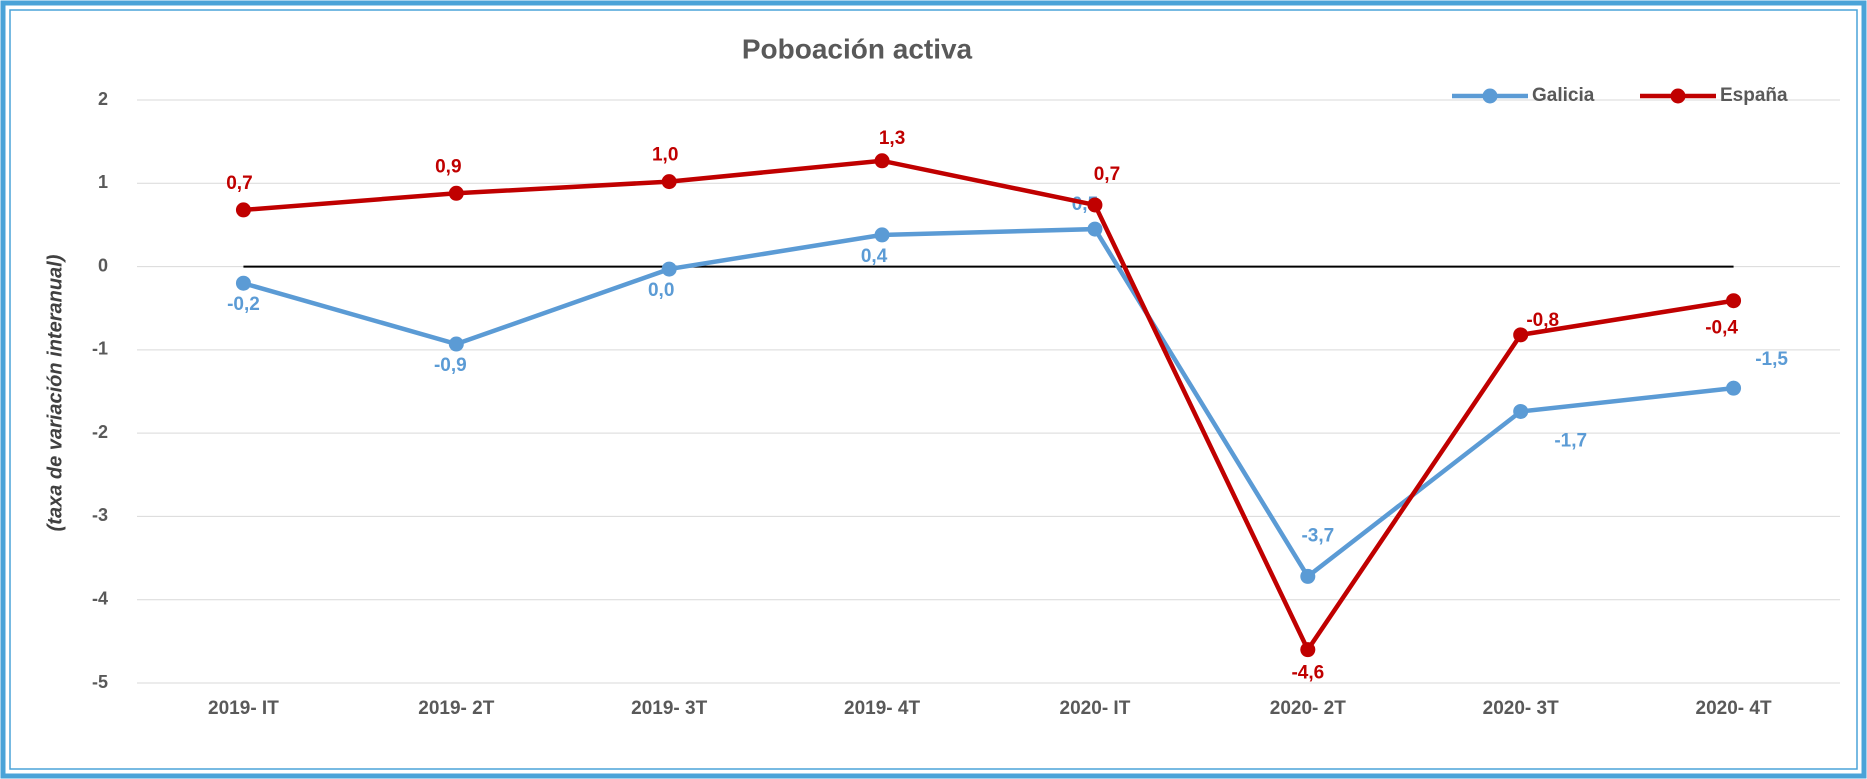  What do you see at coordinates (1317, 535) in the screenshot?
I see `data-label: -3,7` at bounding box center [1317, 535].